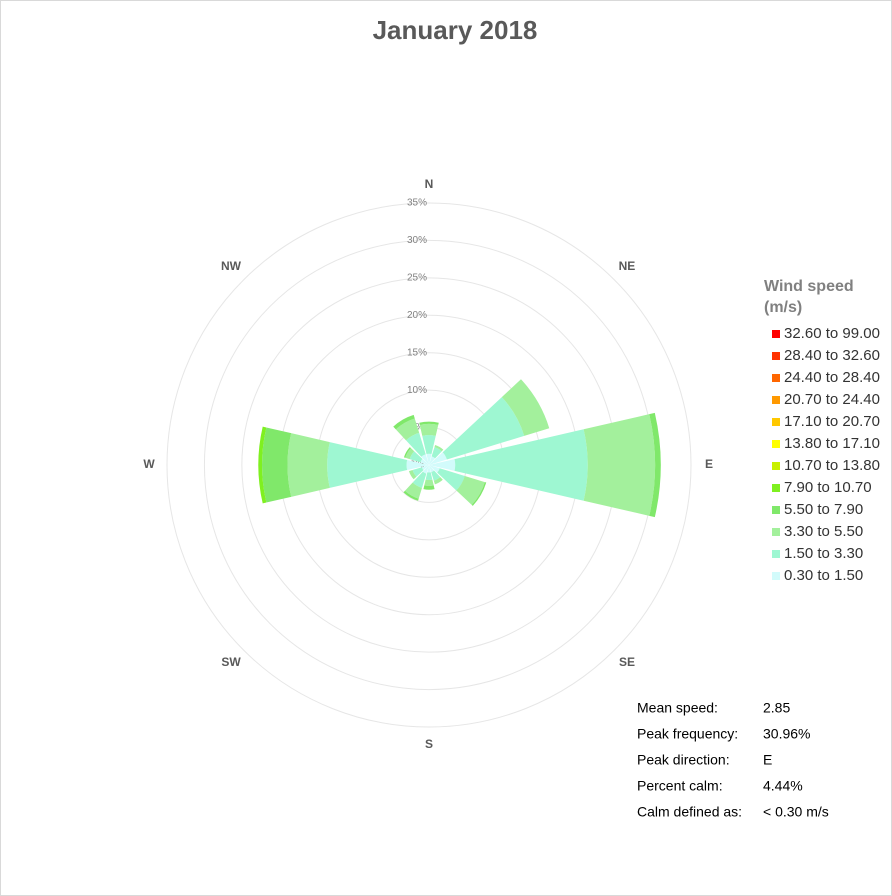 The height and width of the screenshot is (896, 892). Describe the element at coordinates (231, 266) in the screenshot. I see `compass-label: NW` at that location.